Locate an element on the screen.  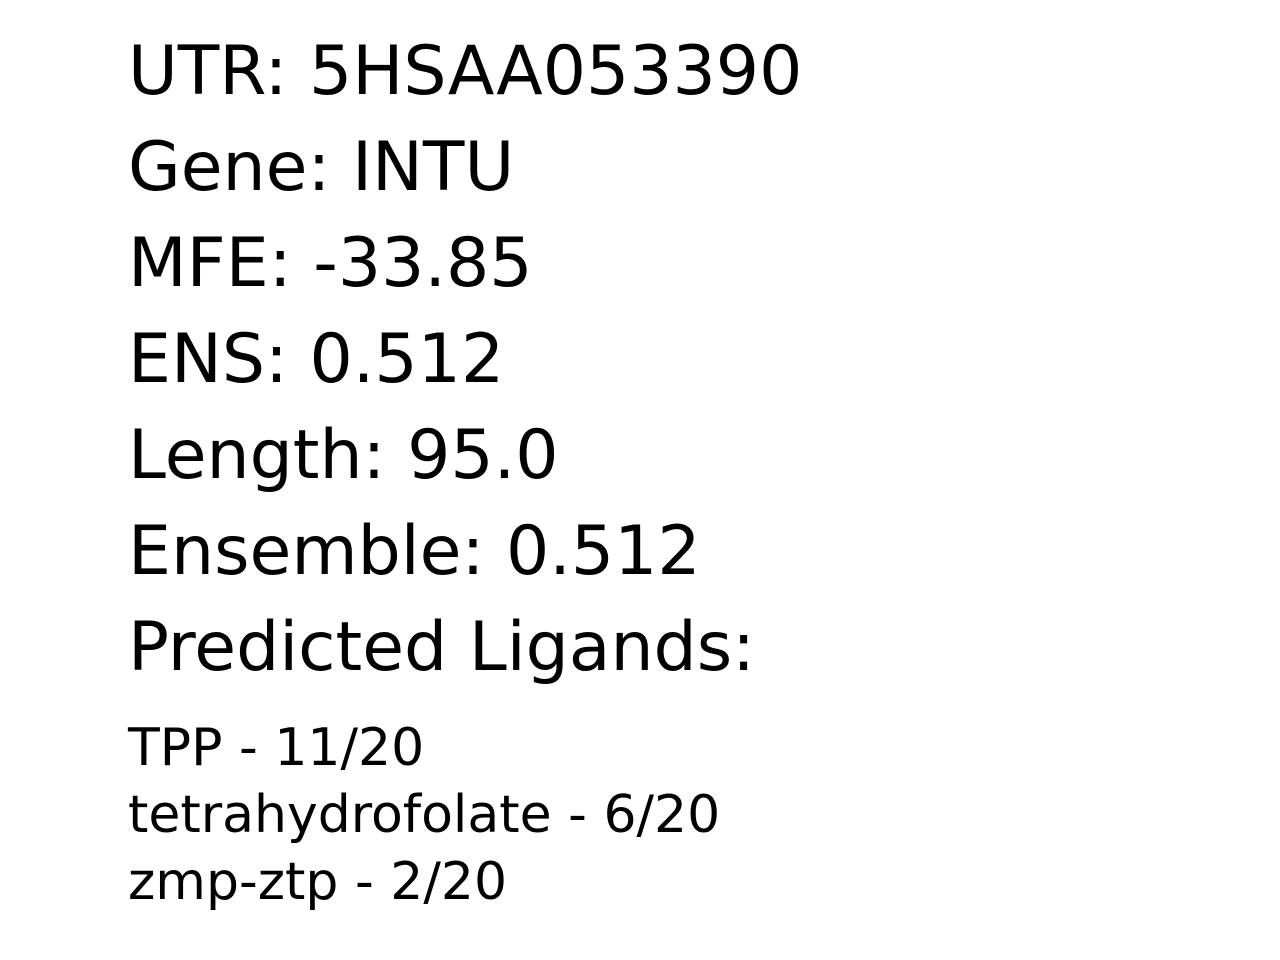
ligand-name: tetrahydrofolate is located at coordinates (340, 815).